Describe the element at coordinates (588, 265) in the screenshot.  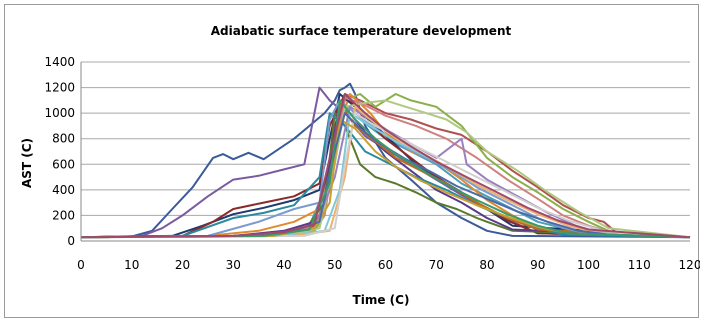
I see `x-tick-label: 100` at that location.